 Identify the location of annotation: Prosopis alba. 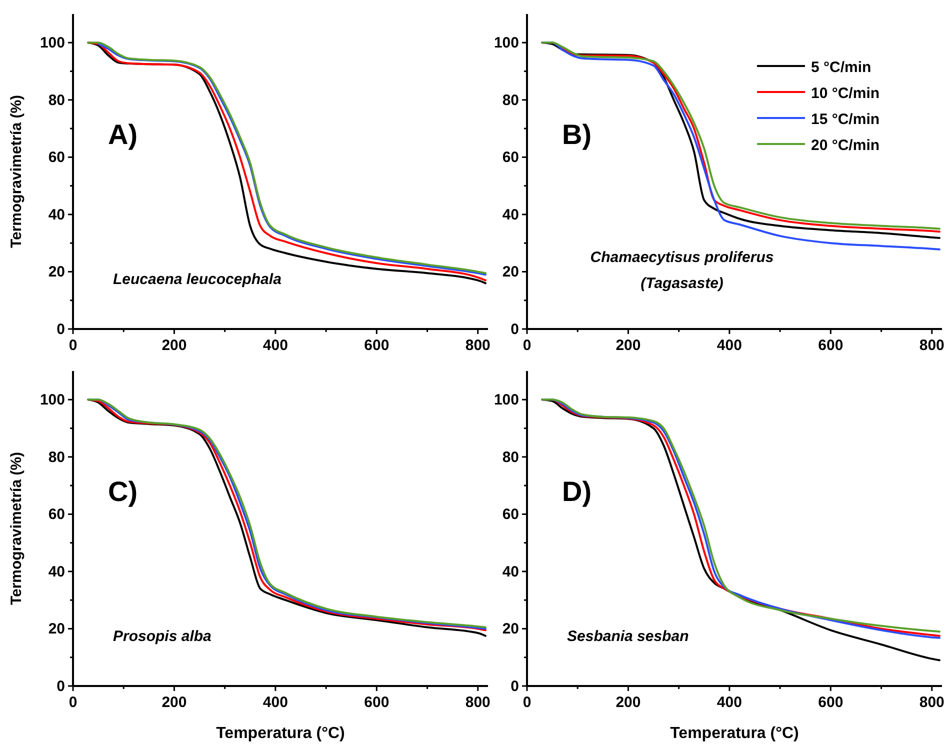
(162, 636).